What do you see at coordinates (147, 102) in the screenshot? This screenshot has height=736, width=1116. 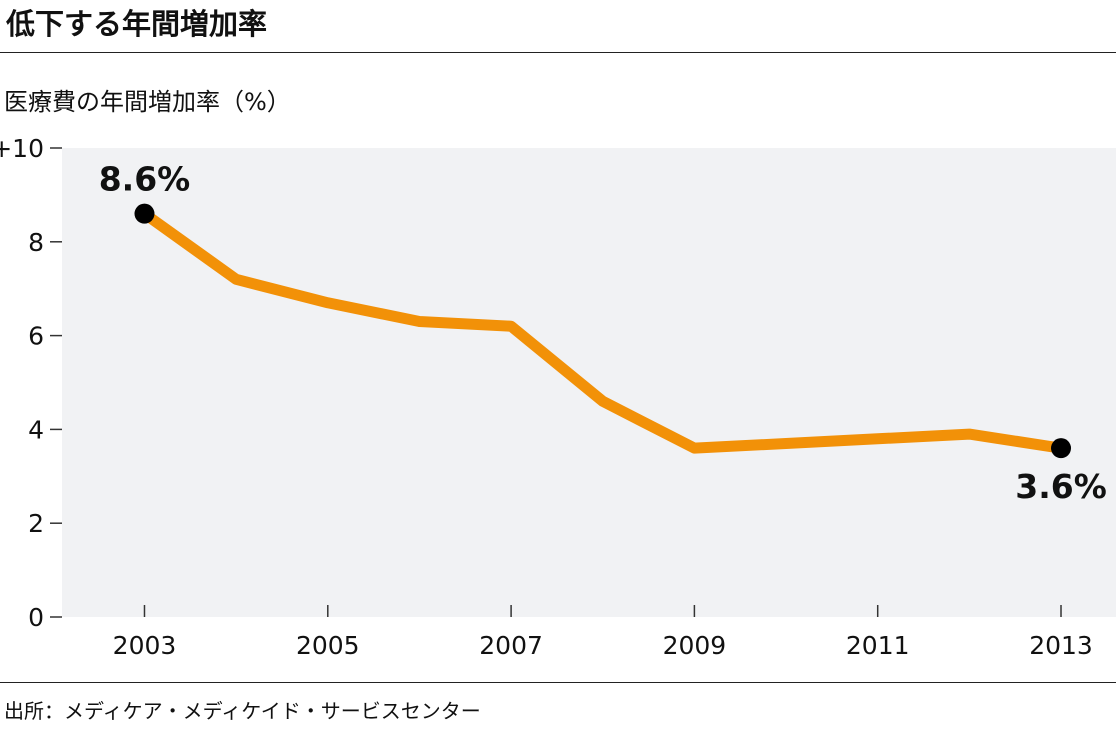 I see `y-axis-label: 医療費の年間増加率（%）` at bounding box center [147, 102].